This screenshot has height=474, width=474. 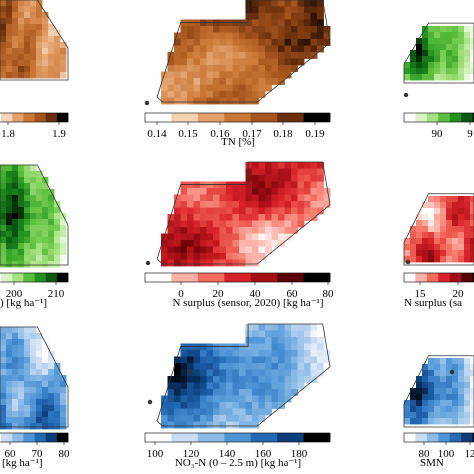 I want to click on field-outline, so click(x=34, y=215).